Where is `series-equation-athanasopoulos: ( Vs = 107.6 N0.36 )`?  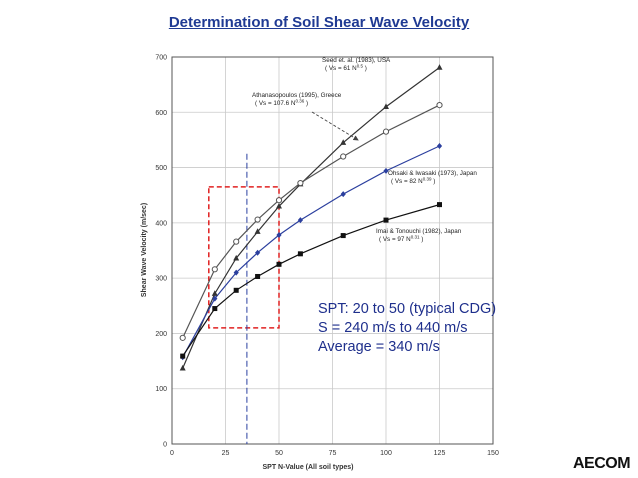
series-equation-athanasopoulos: ( Vs = 107.6 N0.36 ) is located at coordinates (281, 103).